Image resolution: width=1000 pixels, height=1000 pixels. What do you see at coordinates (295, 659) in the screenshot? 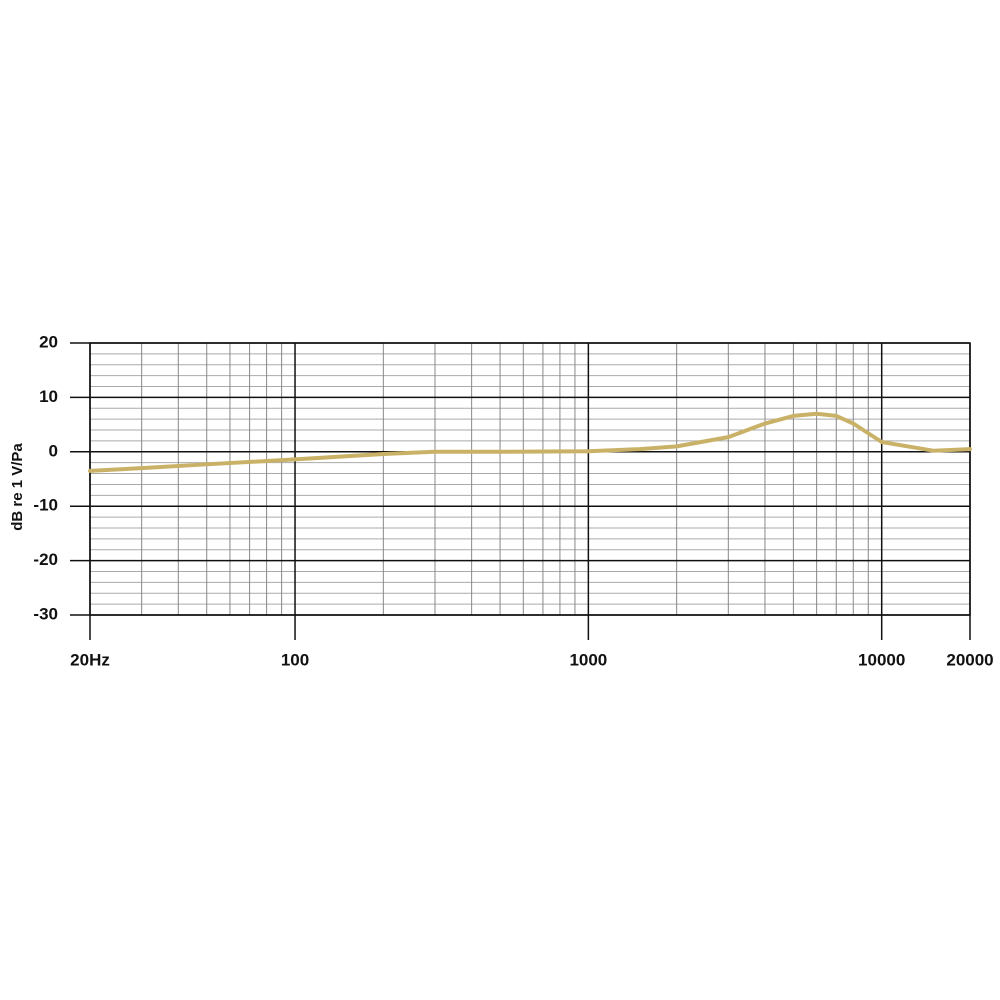
I see `x-tick-label: 100` at bounding box center [295, 659].